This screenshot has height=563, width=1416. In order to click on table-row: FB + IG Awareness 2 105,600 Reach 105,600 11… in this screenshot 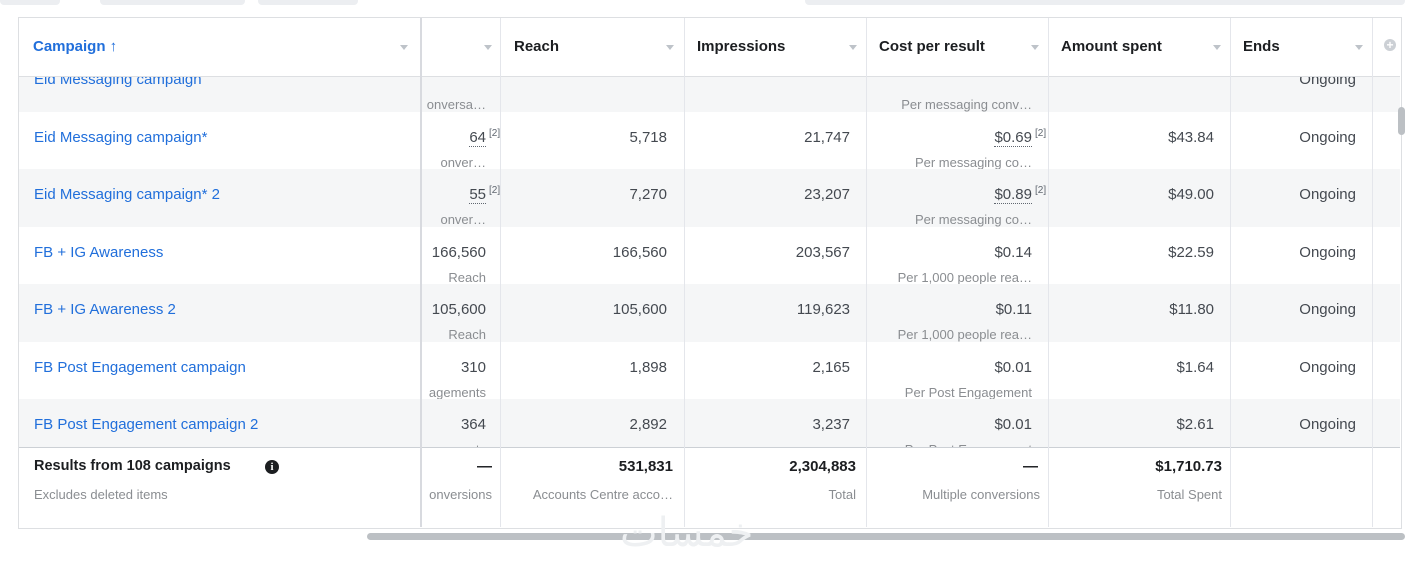, I will do `click(709, 313)`.